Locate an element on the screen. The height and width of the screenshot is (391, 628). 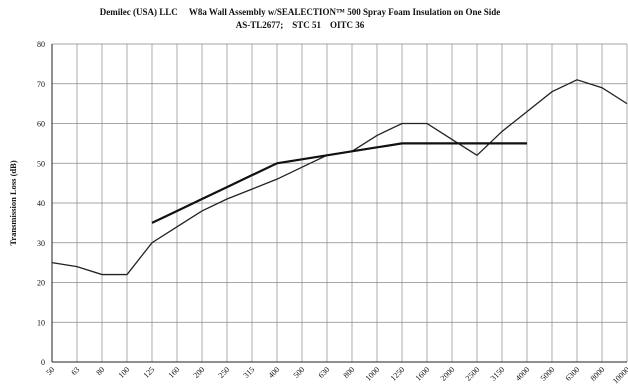
x-tick-label: 3150 is located at coordinates (498, 374).